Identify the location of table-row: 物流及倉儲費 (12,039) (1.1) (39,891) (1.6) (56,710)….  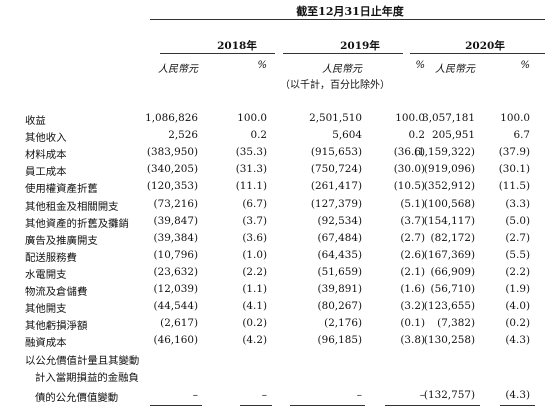
(275, 291).